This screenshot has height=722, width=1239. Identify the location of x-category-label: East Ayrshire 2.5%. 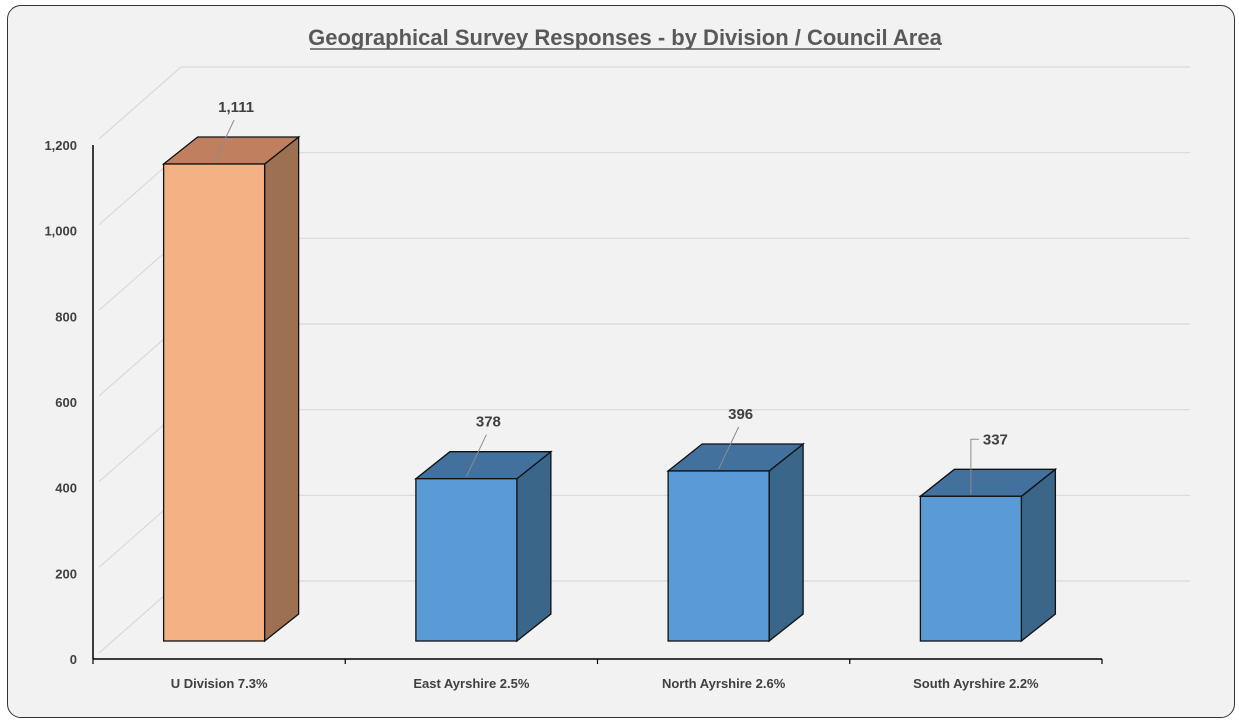
(471, 683).